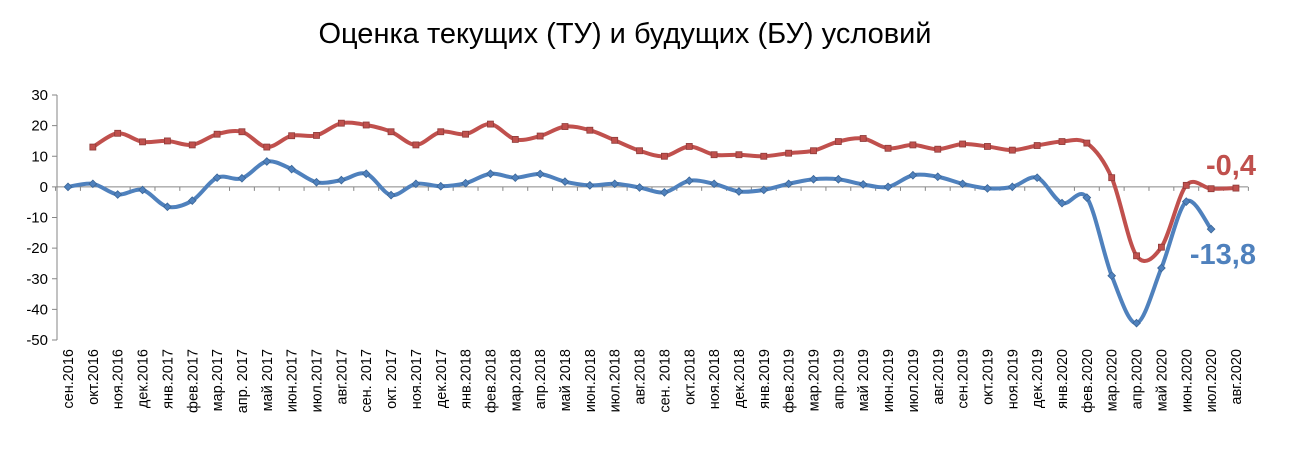  I want to click on data-labels: -0,4 -13,8, so click(1223, 210).